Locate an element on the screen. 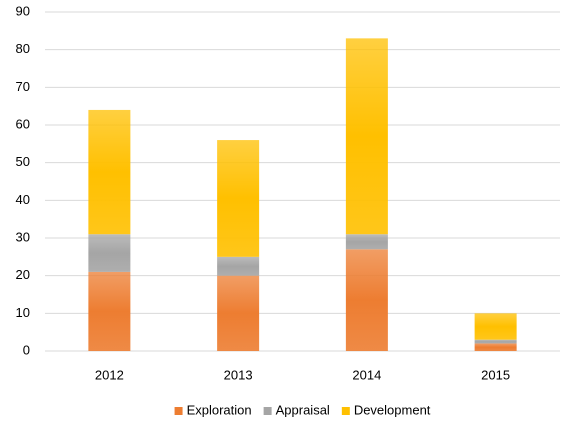 This screenshot has width=573, height=423. legend-label: Exploration is located at coordinates (219, 409).